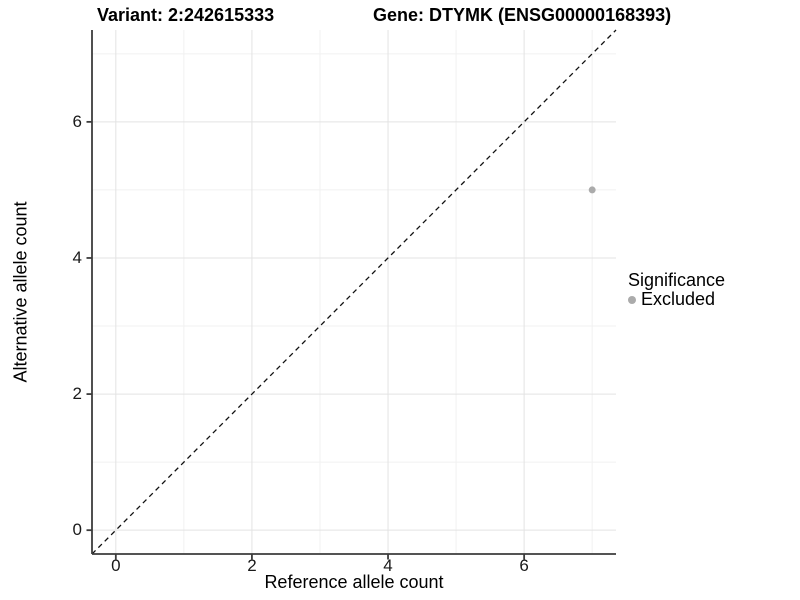  I want to click on y-axis-title: Alternative allele count, so click(20, 292).